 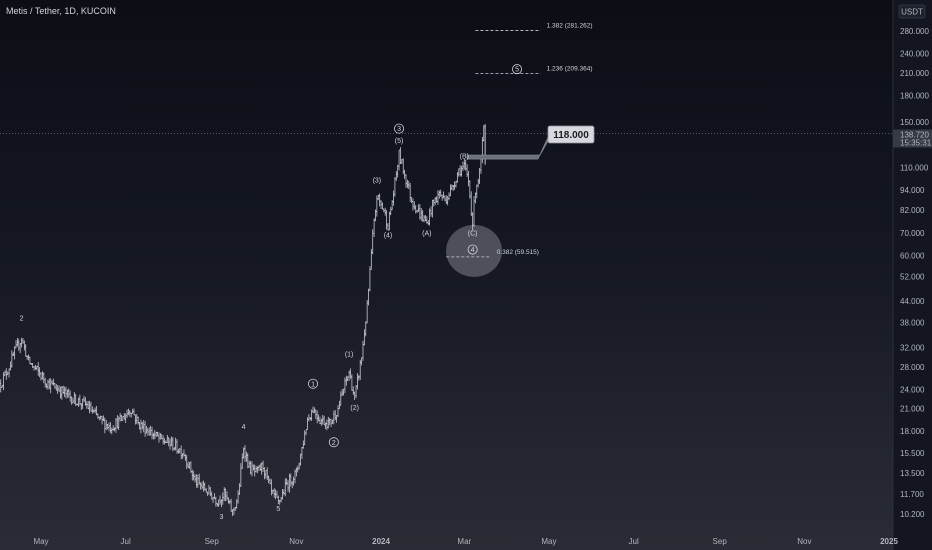 What do you see at coordinates (914, 73) in the screenshot?
I see `y-tick-label: 210.000` at bounding box center [914, 73].